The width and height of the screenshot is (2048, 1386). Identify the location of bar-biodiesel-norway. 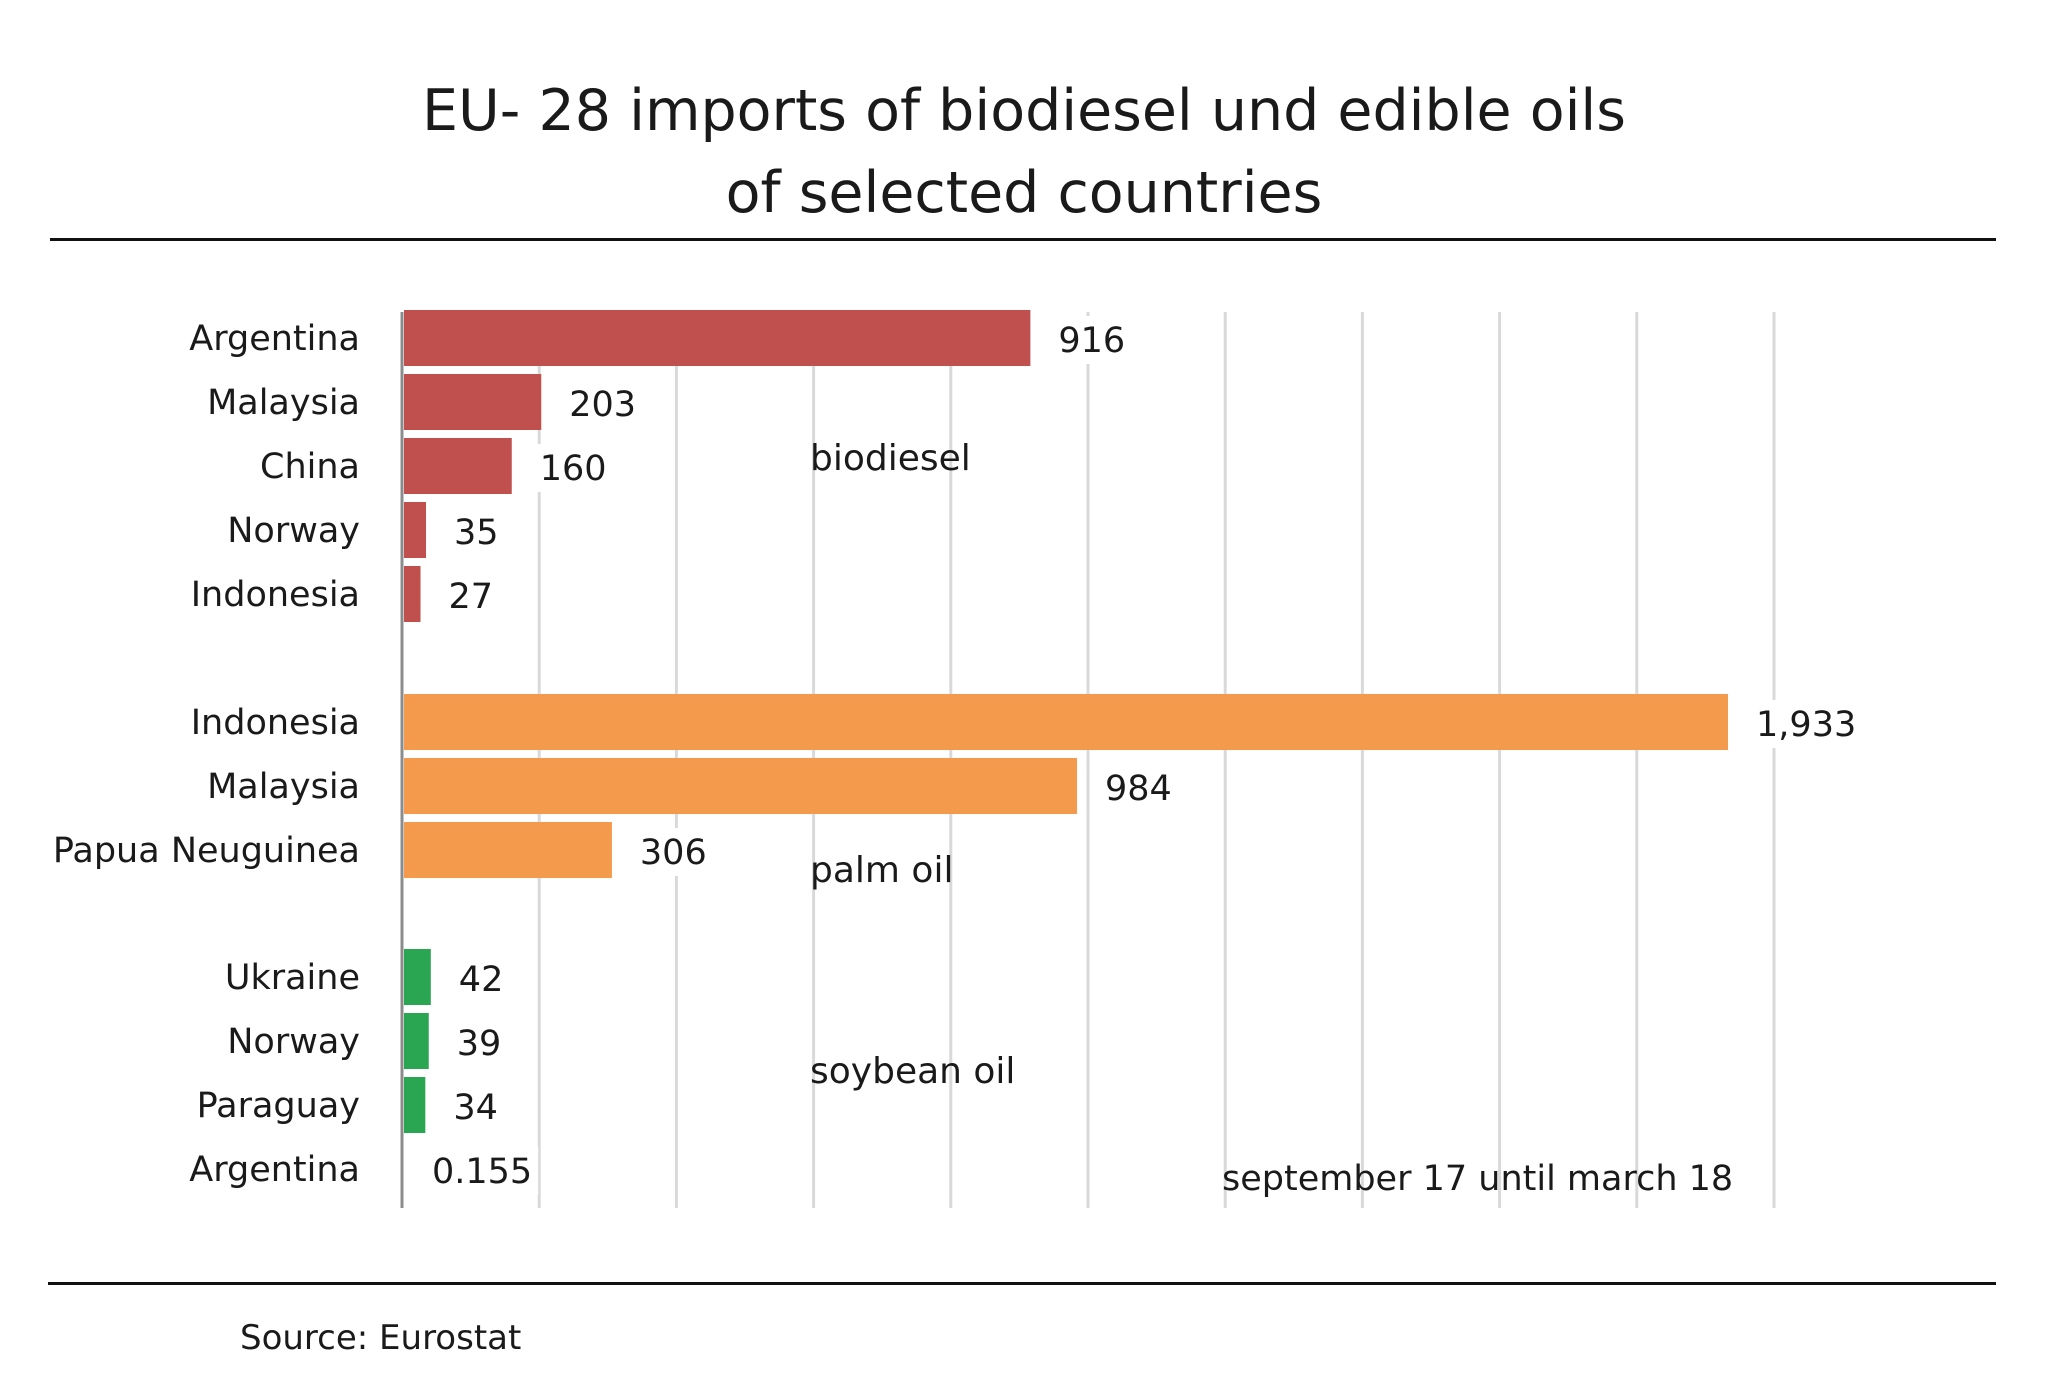
(415, 530).